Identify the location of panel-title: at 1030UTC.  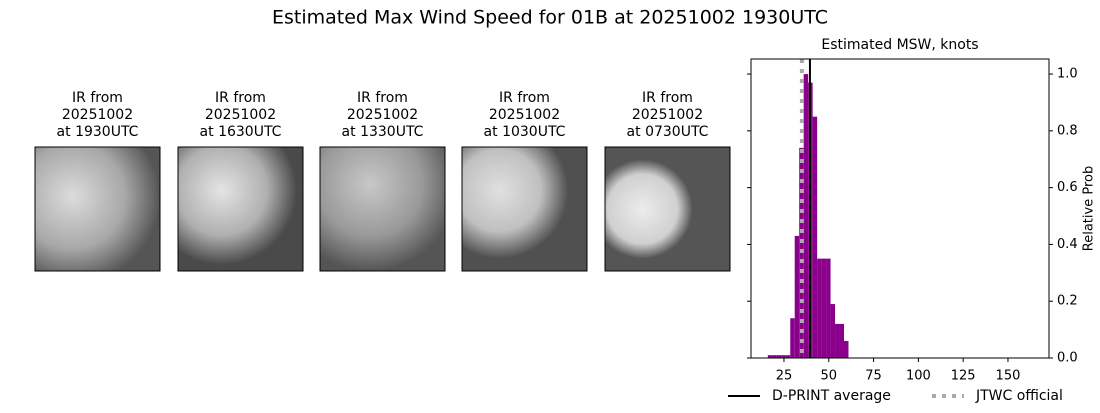
(525, 132).